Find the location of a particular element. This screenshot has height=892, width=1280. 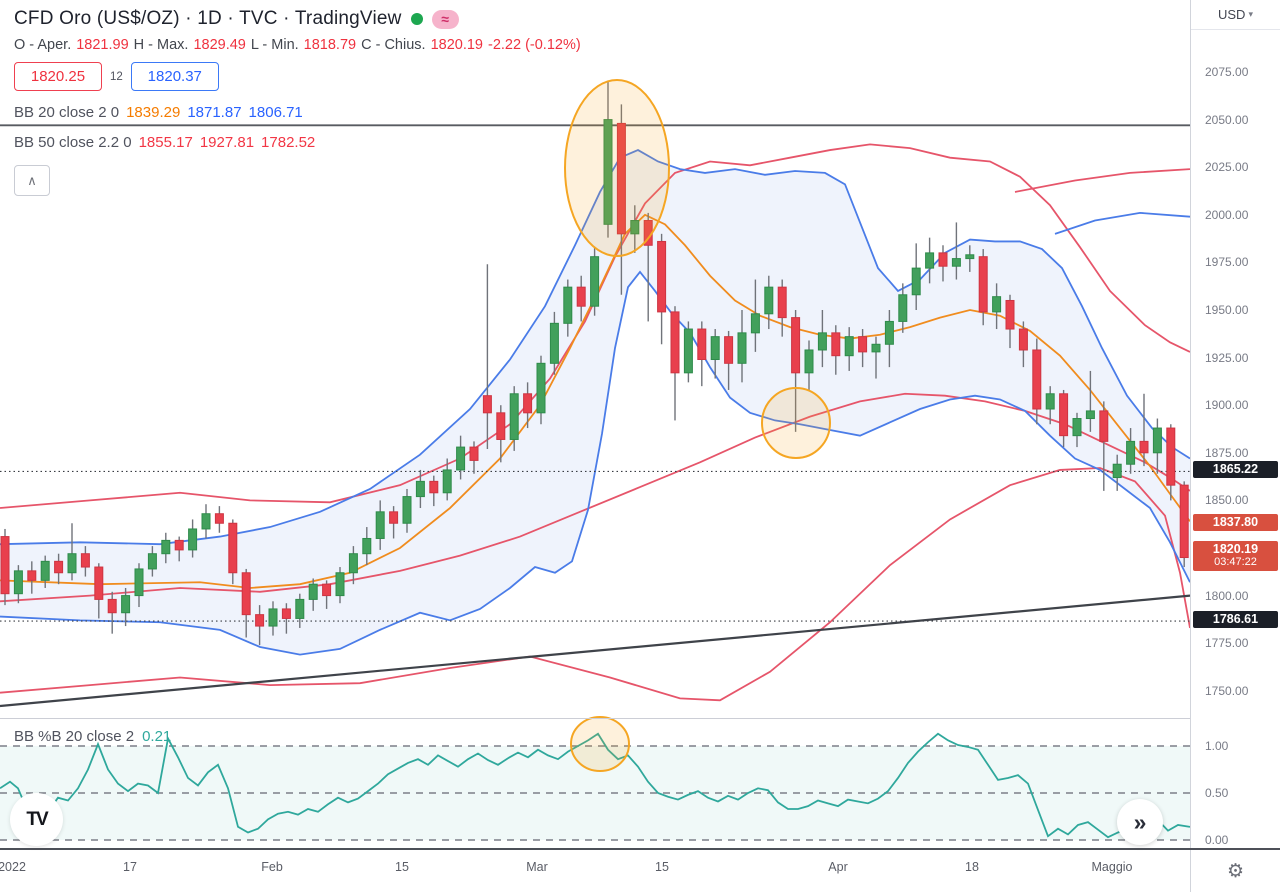

collapse-legend-button: ∧ is located at coordinates (32, 180).